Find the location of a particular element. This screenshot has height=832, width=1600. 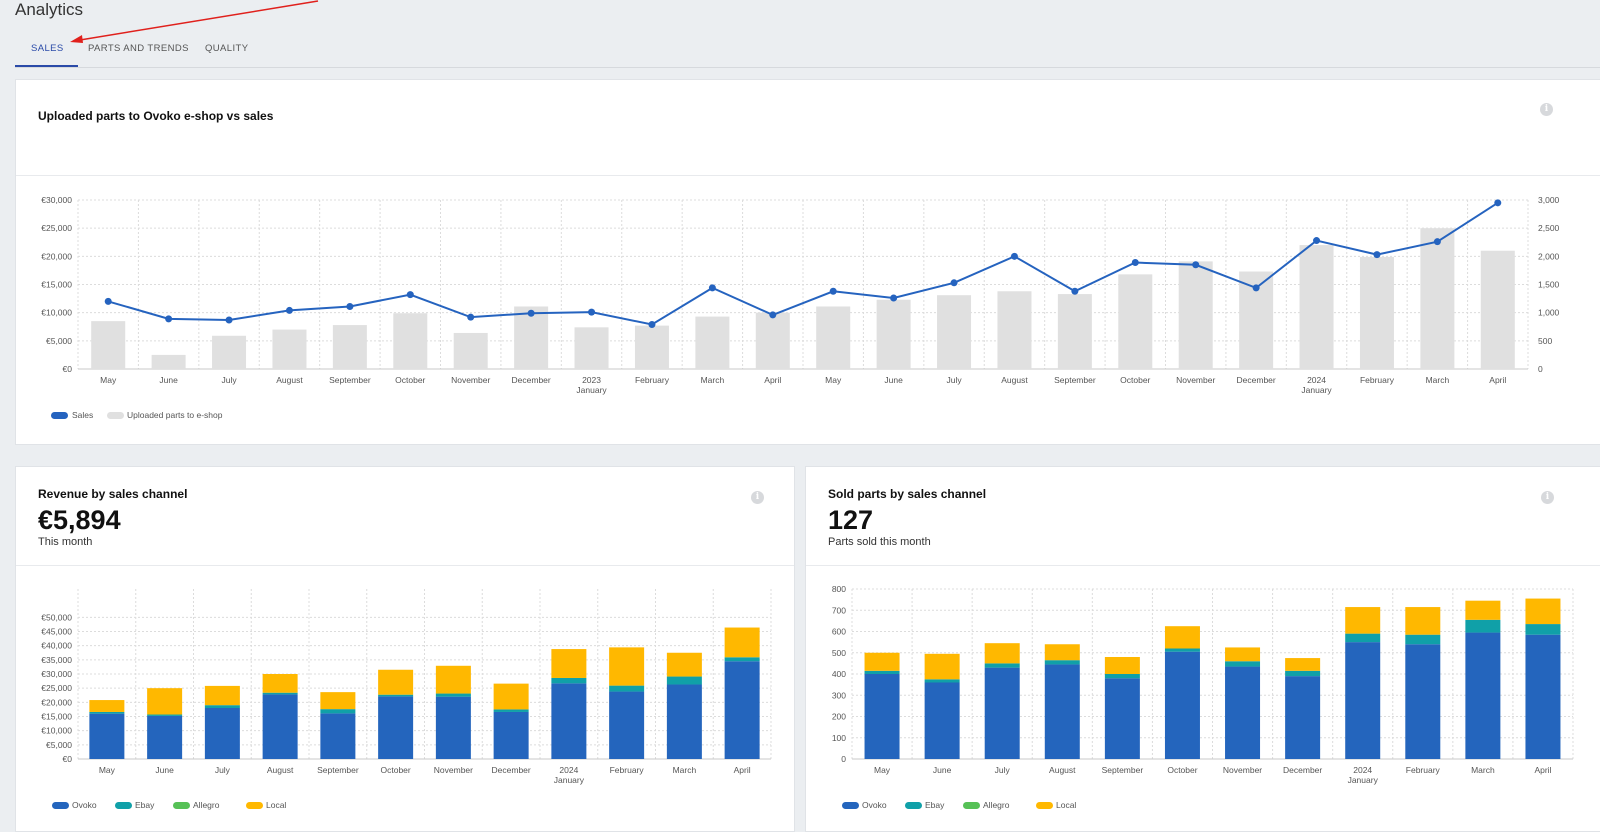

y-tick-label: 500 is located at coordinates (839, 653).